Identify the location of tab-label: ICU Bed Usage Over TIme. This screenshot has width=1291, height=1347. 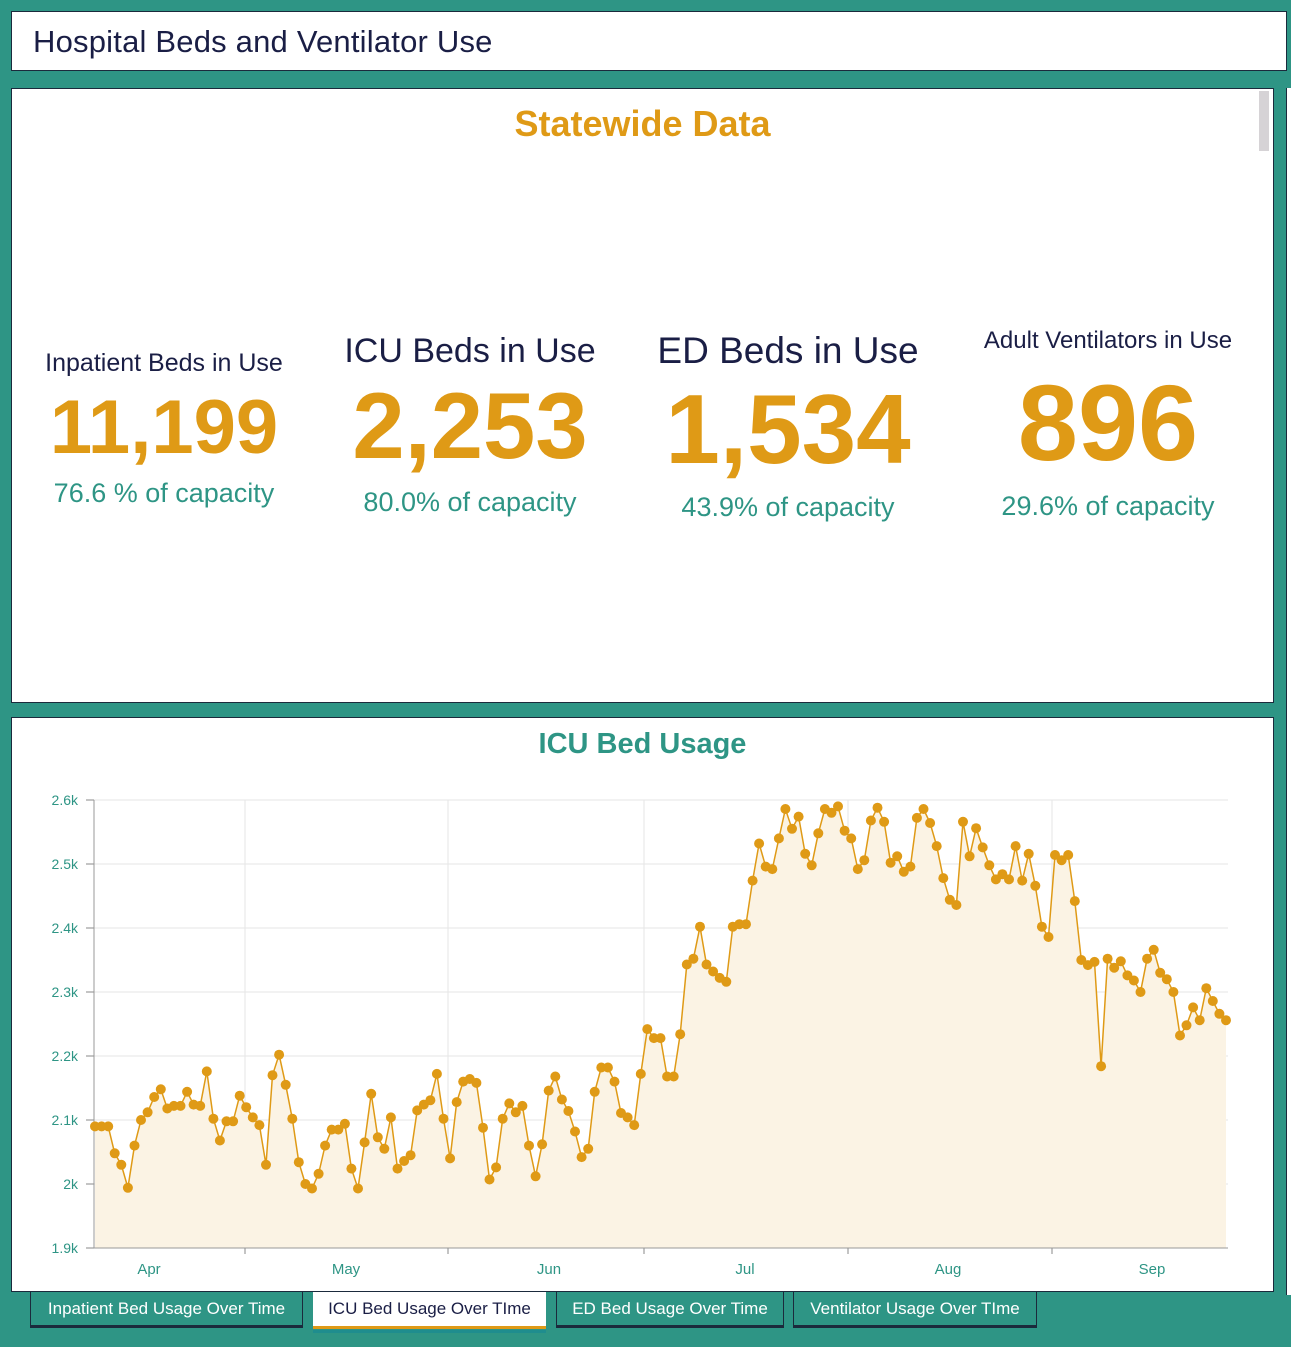
(429, 1308).